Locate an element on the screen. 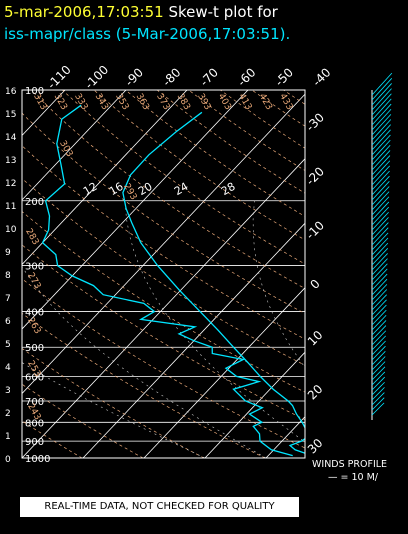 Image resolution: width=408 pixels, height=534 pixels. moist-adiabat is located at coordinates (391, 329).